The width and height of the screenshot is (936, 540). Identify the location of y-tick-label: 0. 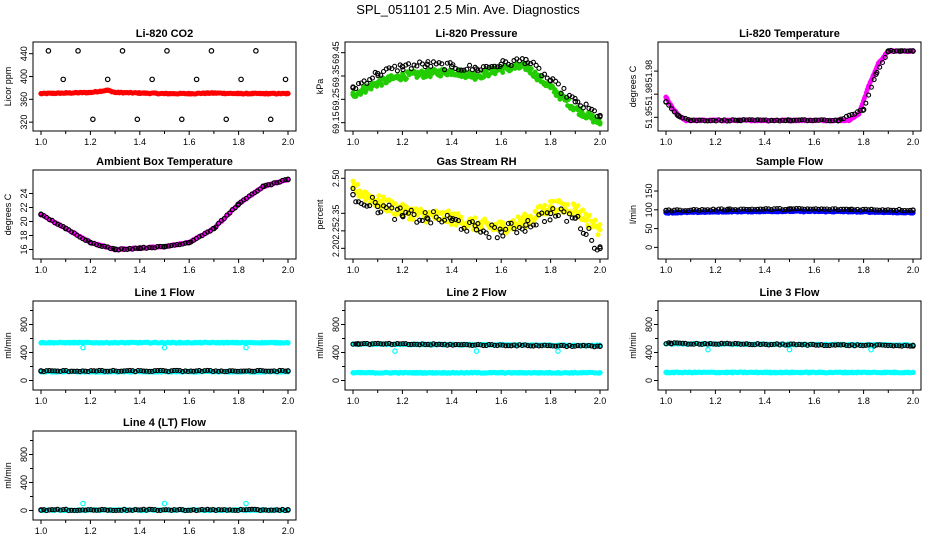
(24, 510).